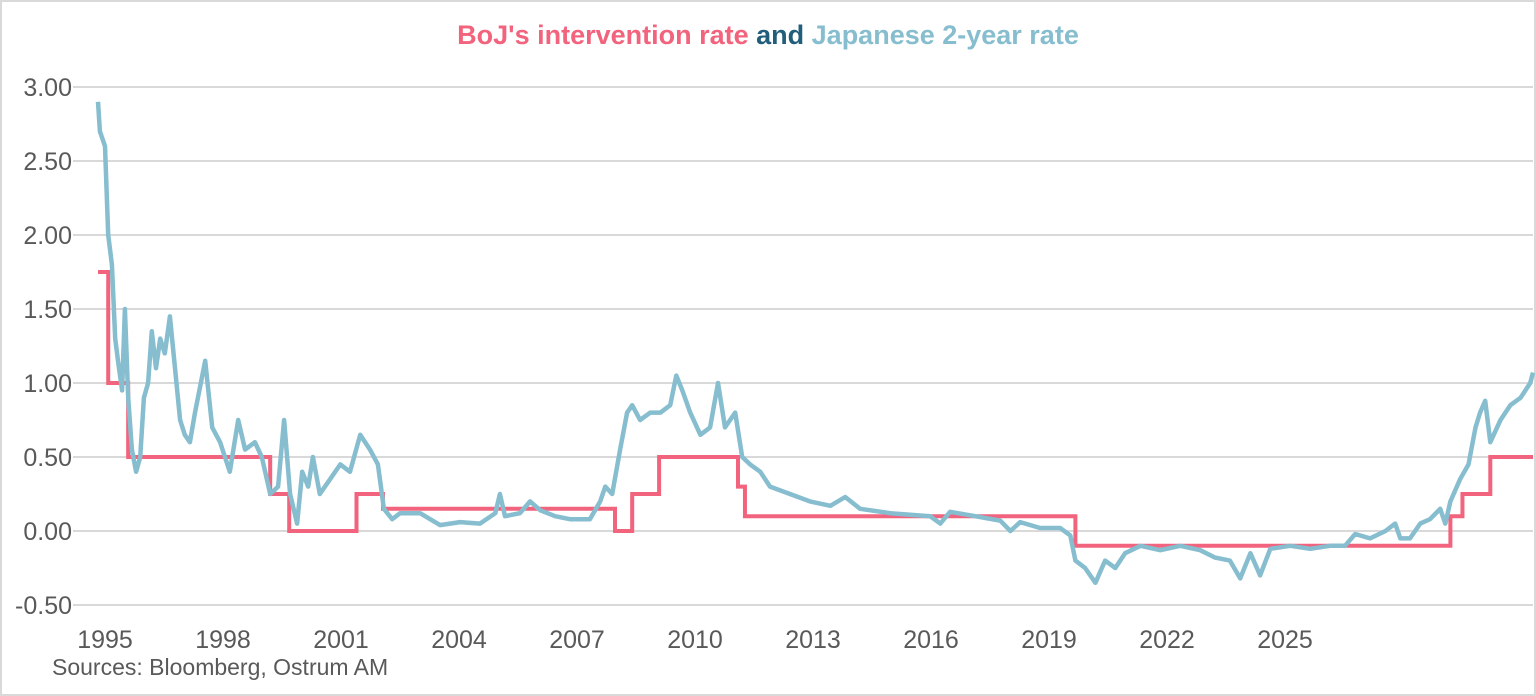 This screenshot has height=696, width=1536. What do you see at coordinates (813, 640) in the screenshot?
I see `x-tick-label: 2013` at bounding box center [813, 640].